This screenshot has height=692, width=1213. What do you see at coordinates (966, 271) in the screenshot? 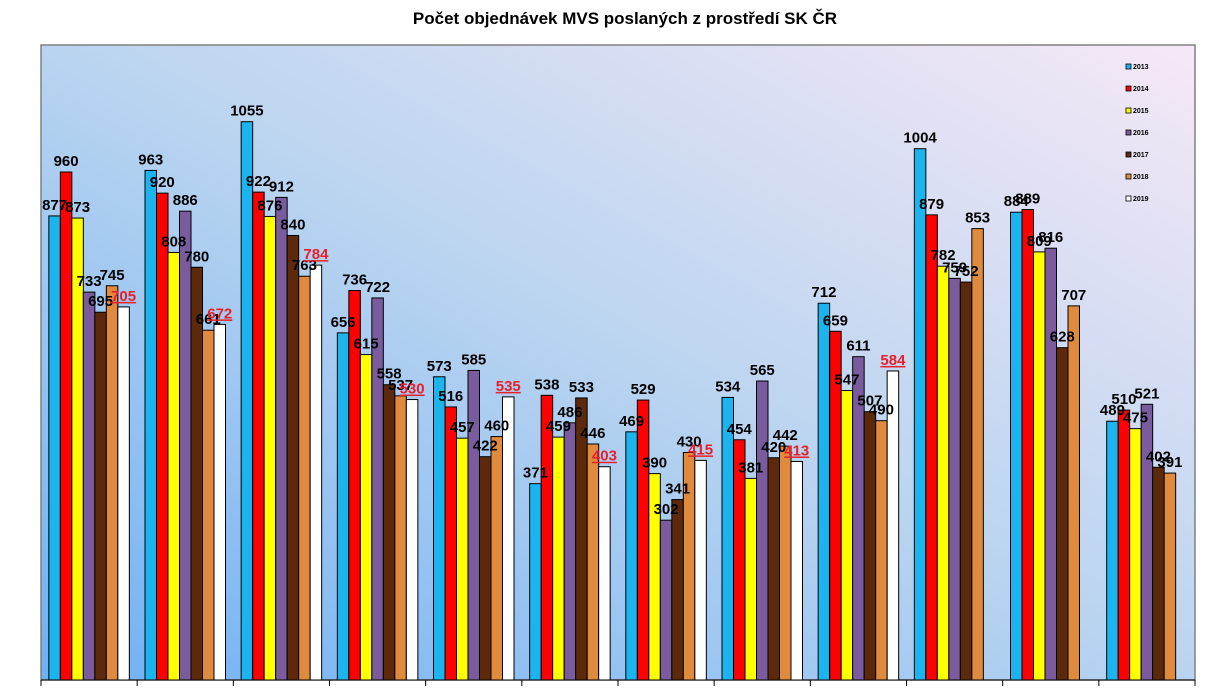
I see `data-label: 752` at bounding box center [966, 271].